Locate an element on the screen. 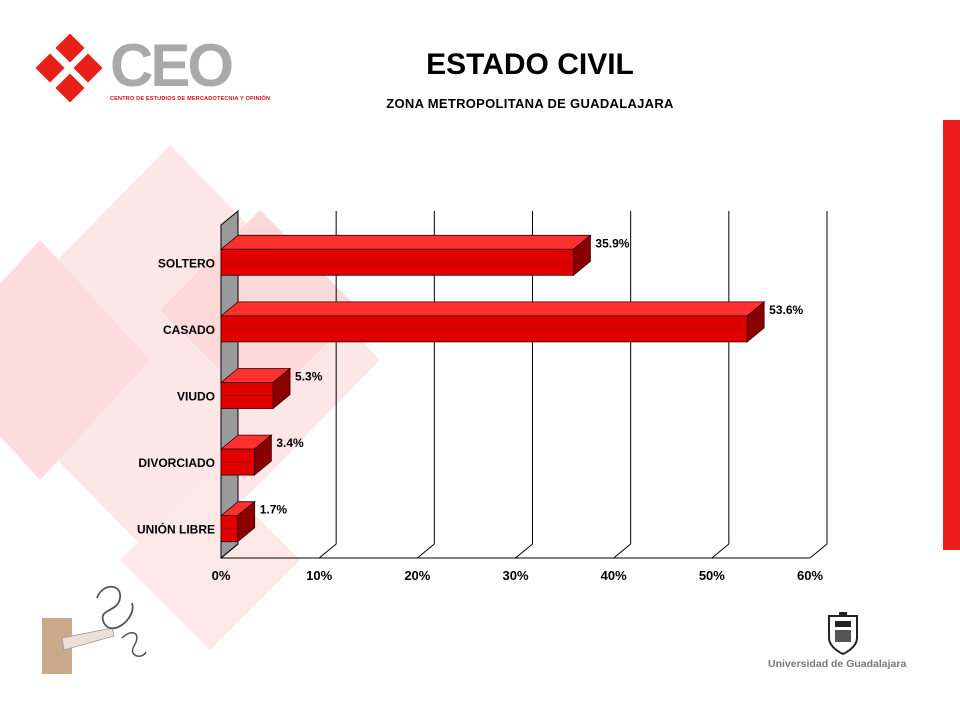 The image size is (960, 720). category-label: SOLTERO is located at coordinates (186, 263).